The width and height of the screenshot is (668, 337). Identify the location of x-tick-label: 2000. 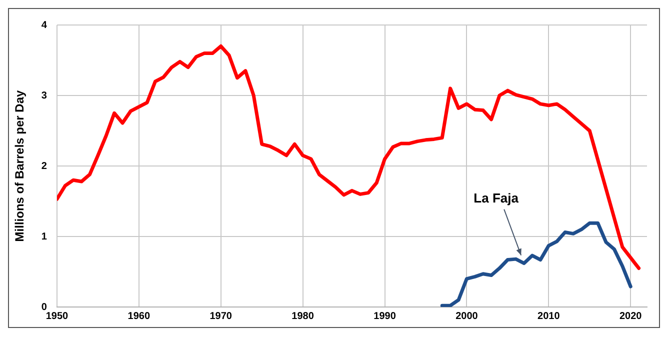
(467, 316).